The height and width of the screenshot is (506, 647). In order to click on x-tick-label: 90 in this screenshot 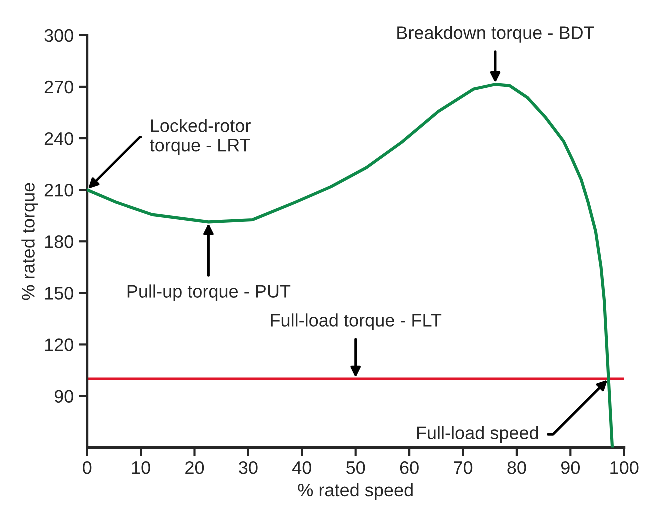, I will do `click(570, 467)`.